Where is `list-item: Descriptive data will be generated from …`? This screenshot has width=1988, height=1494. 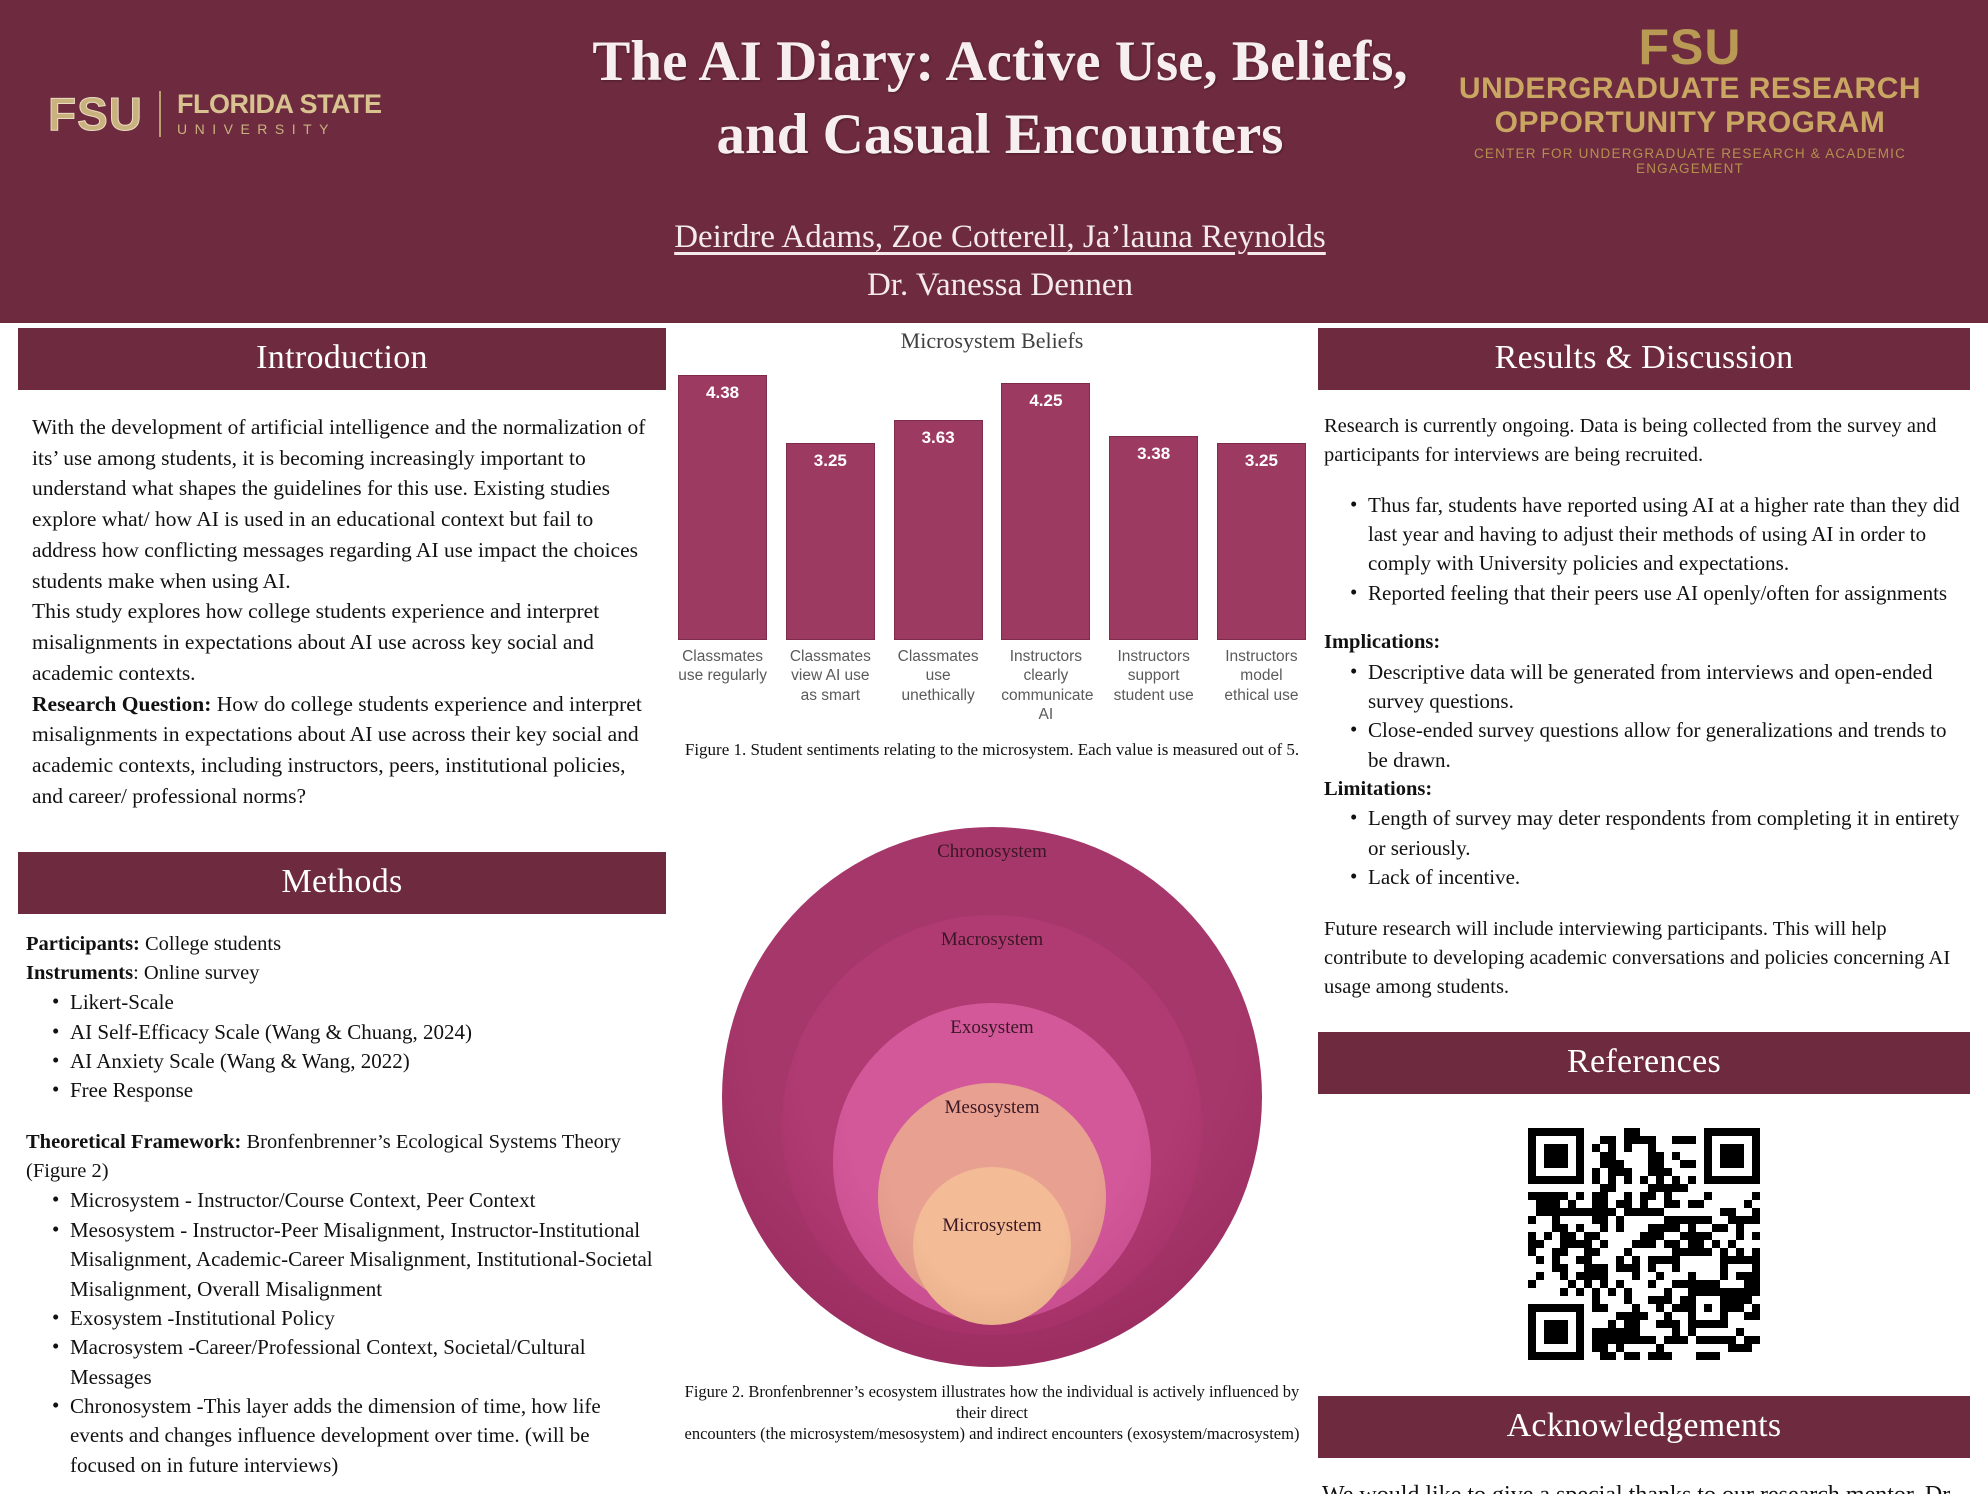
list-item: Descriptive data will be generated from … is located at coordinates (1655, 687).